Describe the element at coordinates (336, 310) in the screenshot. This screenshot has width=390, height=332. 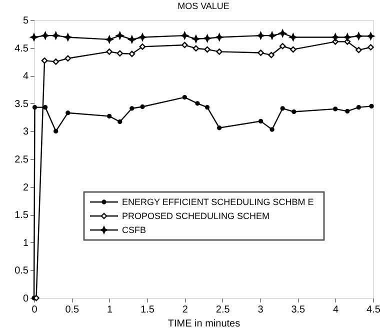
I see `x-tick-label: 4` at that location.